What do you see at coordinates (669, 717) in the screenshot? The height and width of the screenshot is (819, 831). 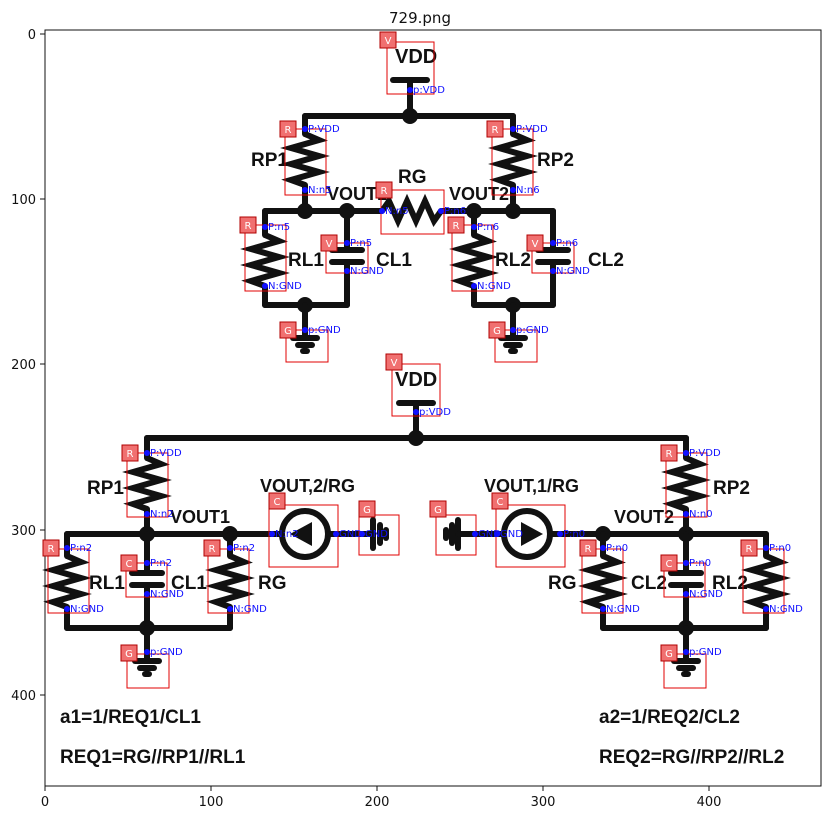 I see `equation-a2: a2=1/REQ2/CL2` at bounding box center [669, 717].